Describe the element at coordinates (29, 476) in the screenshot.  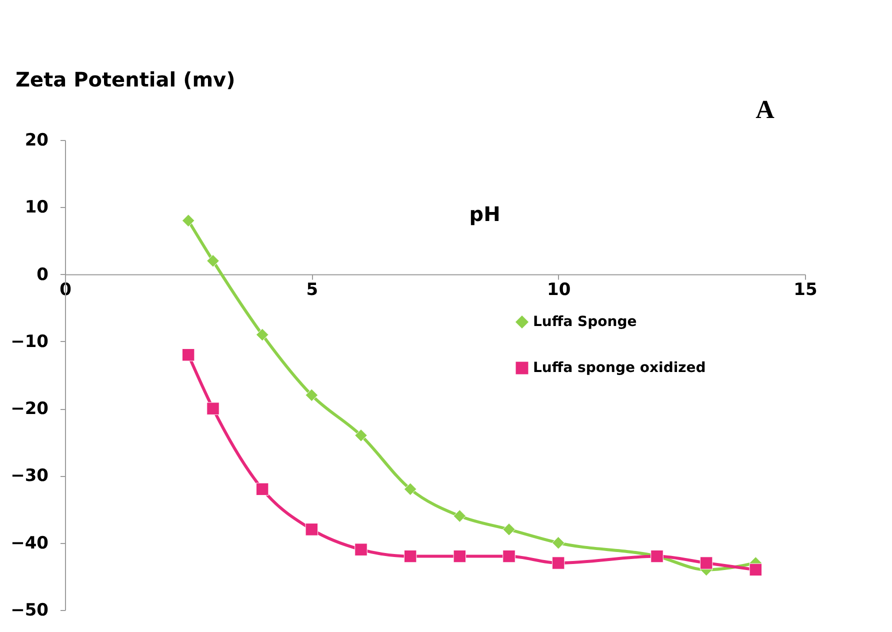
I see `y-tick-label: −30` at that location.